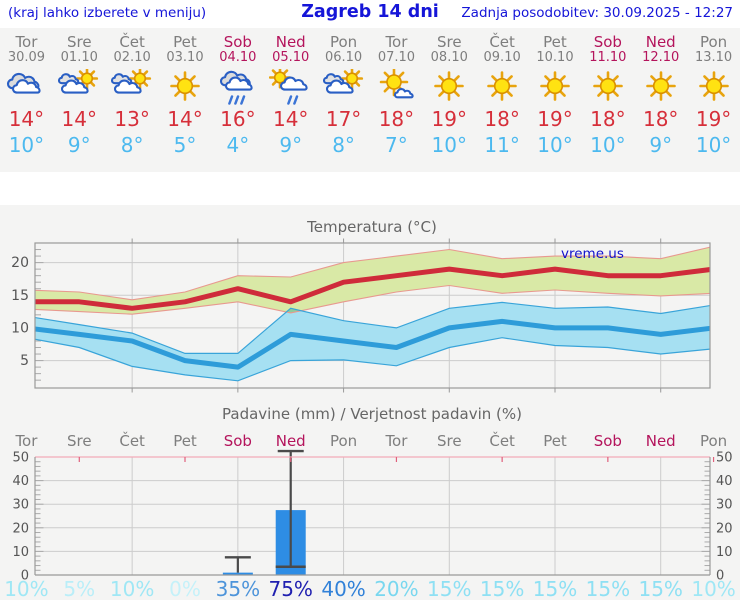  I want to click on precip-y-tick-label-right: 30, so click(724, 505).